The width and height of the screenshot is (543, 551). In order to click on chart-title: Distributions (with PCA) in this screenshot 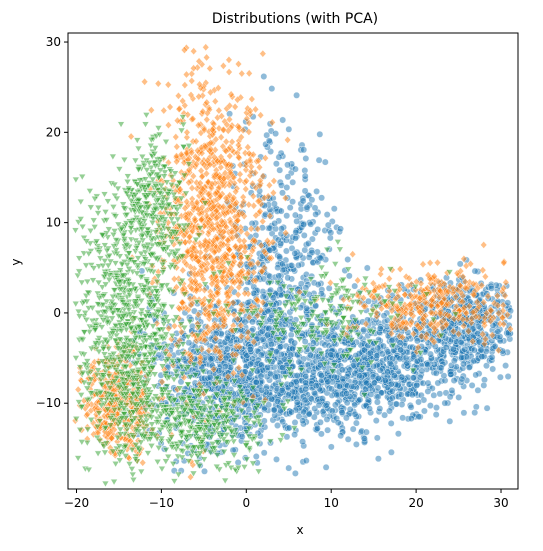, I will do `click(295, 19)`.